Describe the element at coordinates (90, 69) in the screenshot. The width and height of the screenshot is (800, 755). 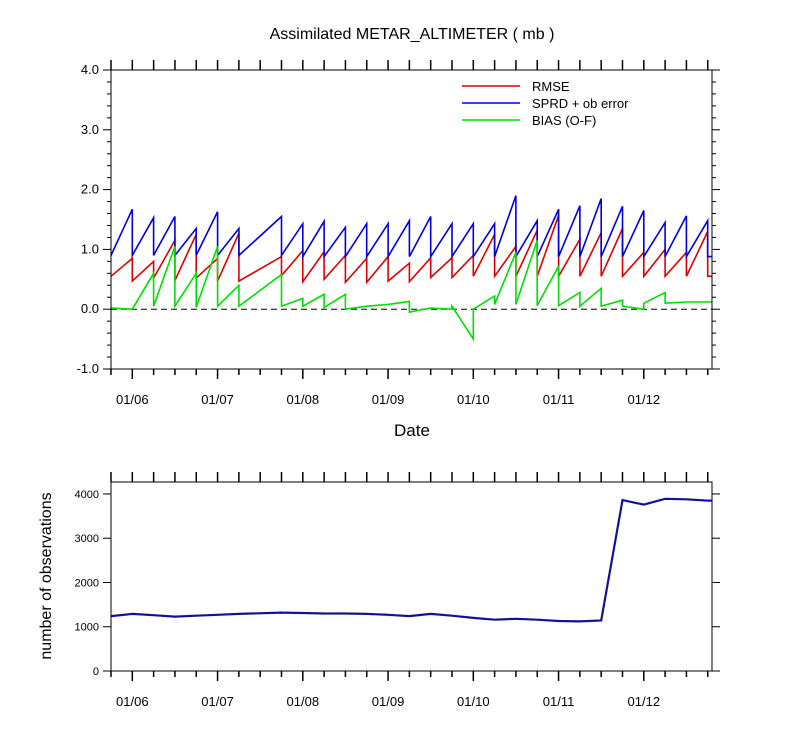
I see `top-y-tick-label: 4.0` at that location.